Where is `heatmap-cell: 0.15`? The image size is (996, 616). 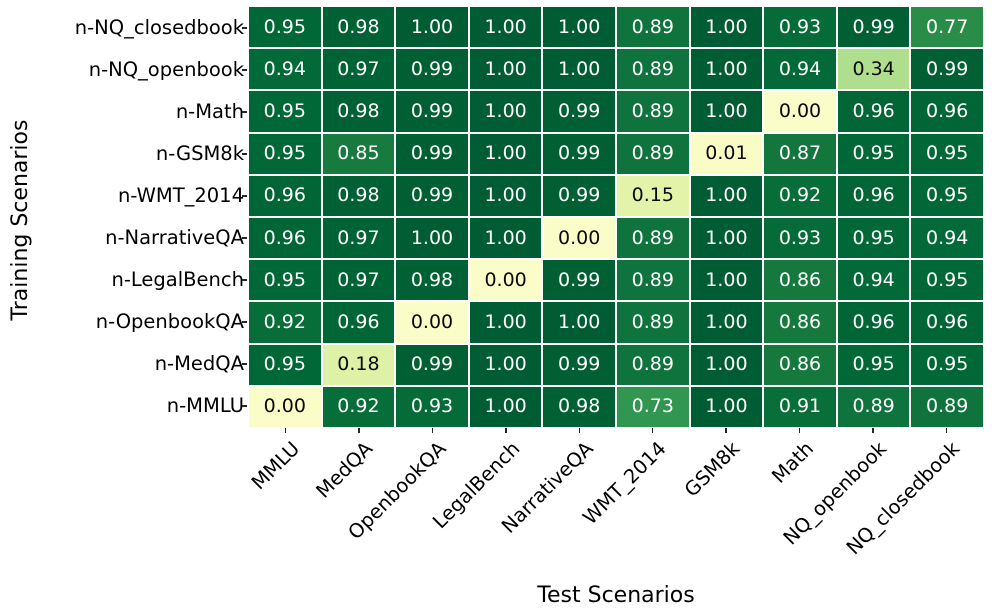
heatmap-cell: 0.15 is located at coordinates (652, 195).